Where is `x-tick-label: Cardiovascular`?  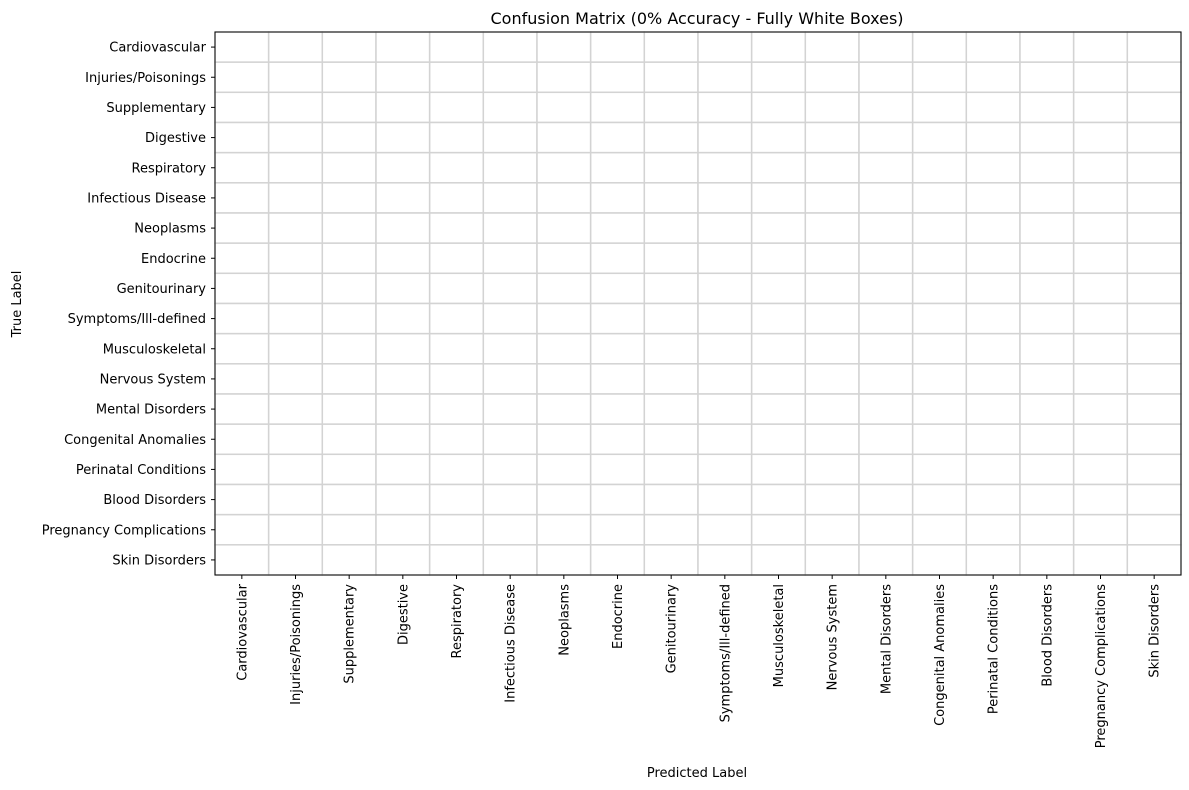 x-tick-label: Cardiovascular is located at coordinates (242, 631).